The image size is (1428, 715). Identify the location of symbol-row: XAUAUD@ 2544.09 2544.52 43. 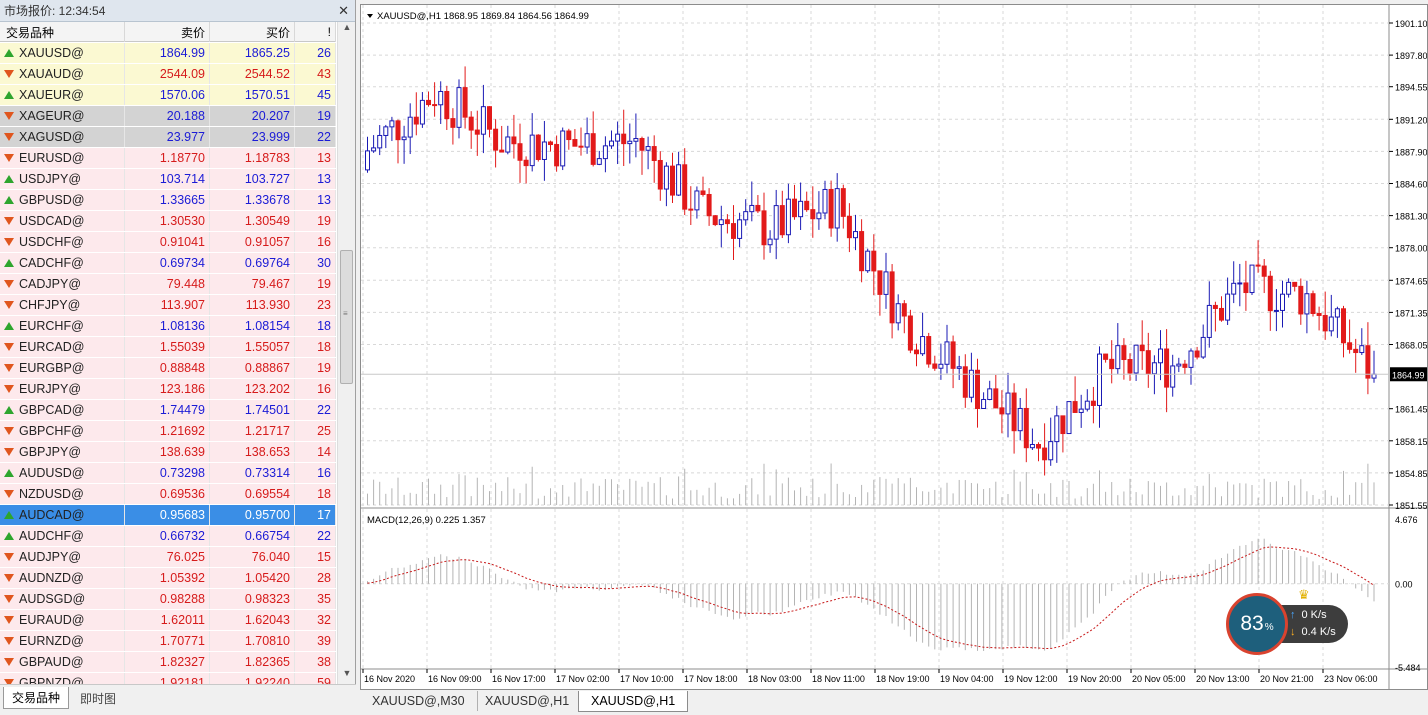
(168, 74).